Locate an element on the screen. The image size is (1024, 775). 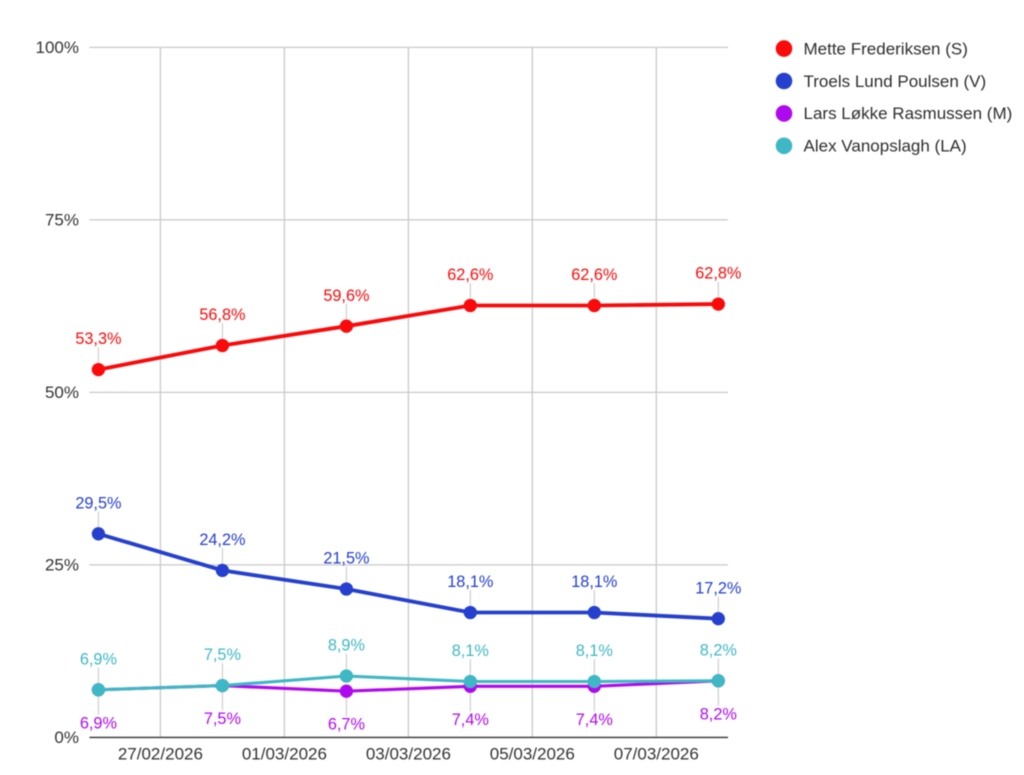
svg-text: 6,7% is located at coordinates (346, 725).